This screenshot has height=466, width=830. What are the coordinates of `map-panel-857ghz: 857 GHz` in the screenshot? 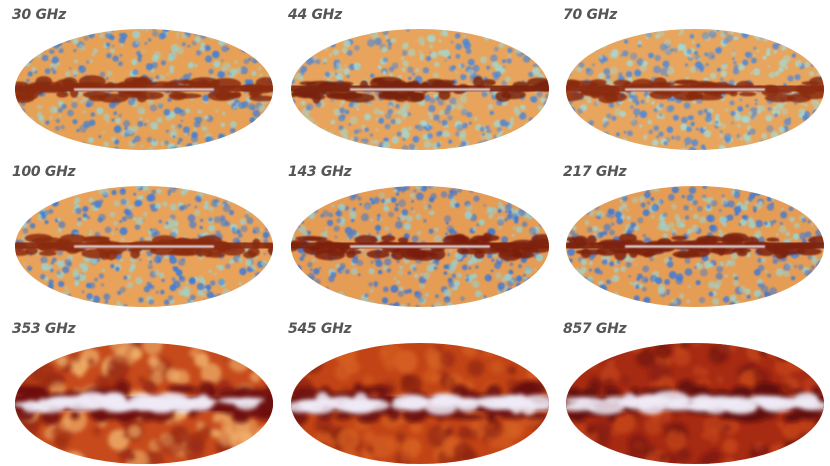 It's located at (687, 389).